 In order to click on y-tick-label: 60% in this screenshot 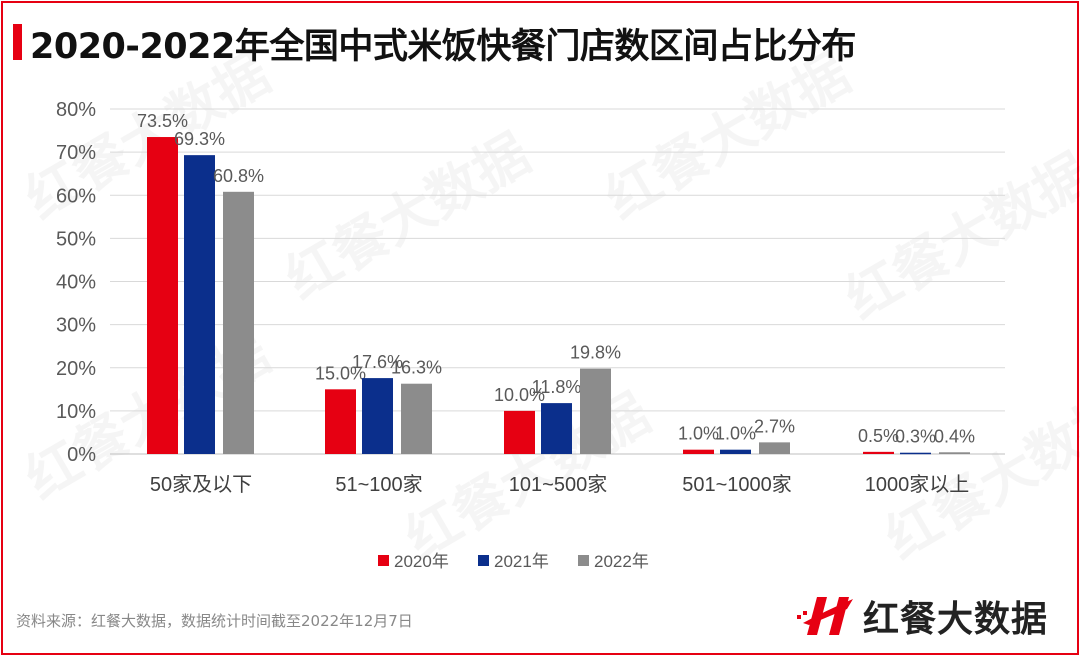, I will do `click(76, 196)`.